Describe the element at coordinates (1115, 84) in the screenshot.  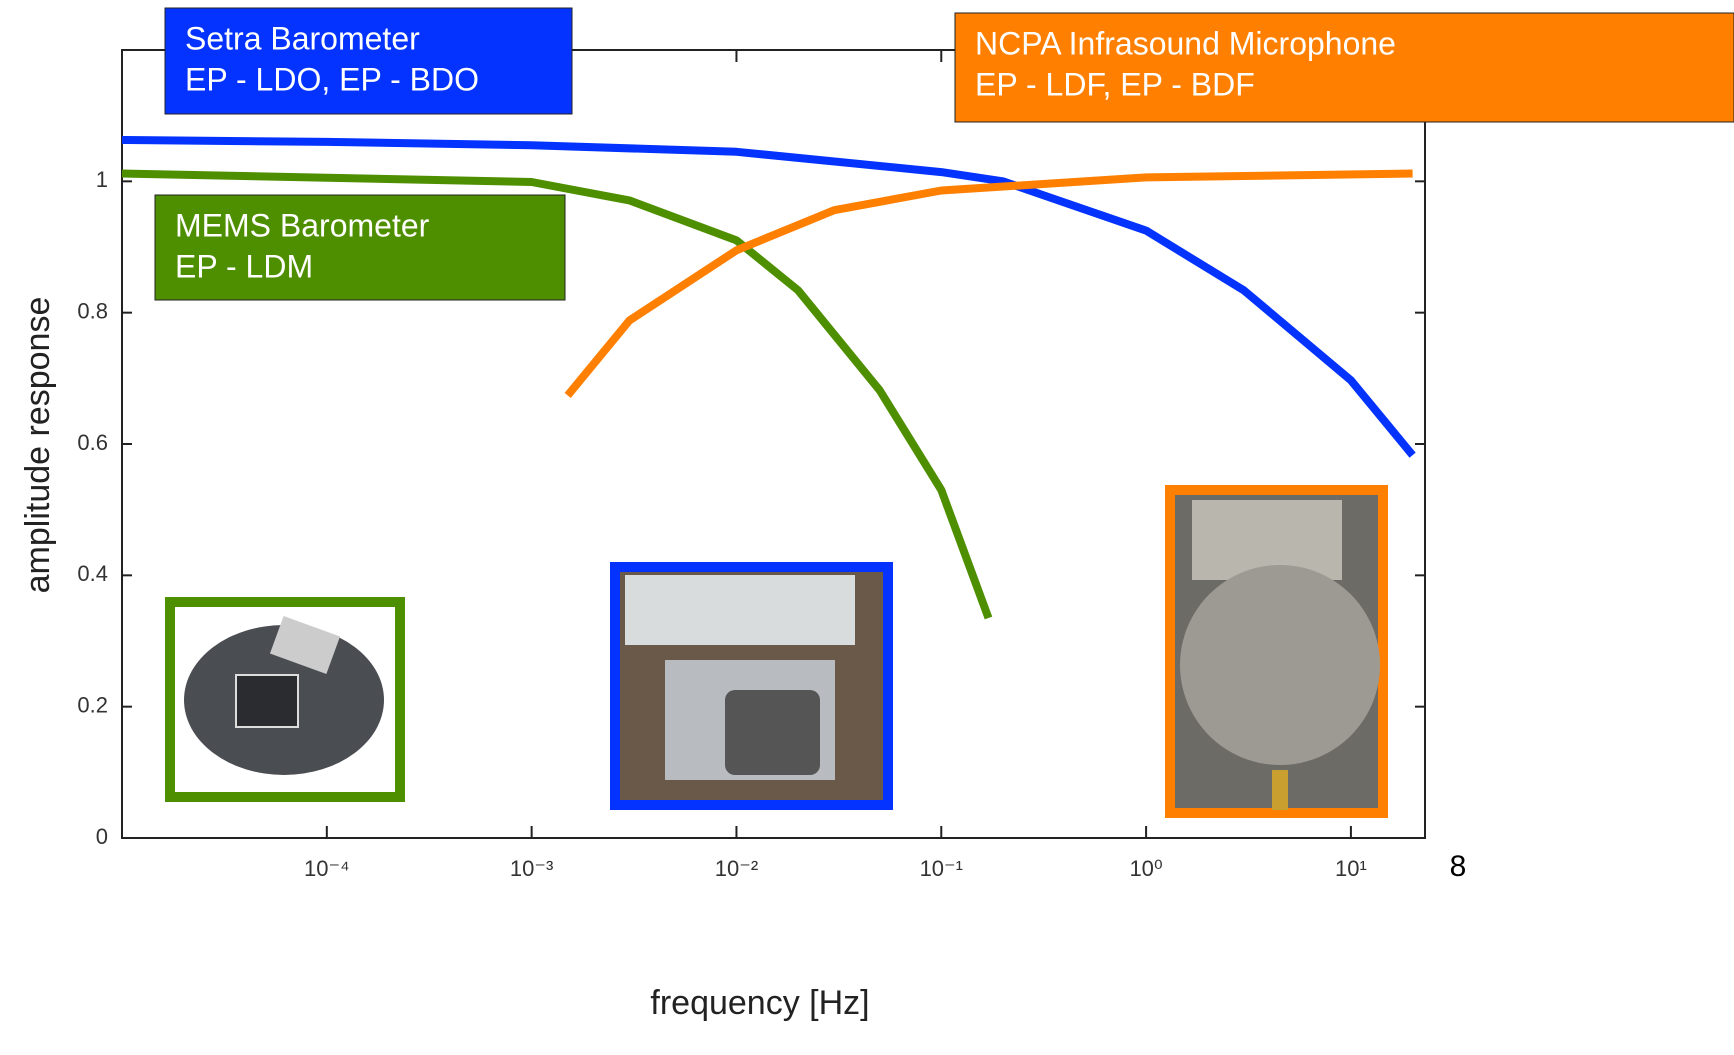
I see `legend-sublabel: EP - LDF, EP - BDF` at that location.